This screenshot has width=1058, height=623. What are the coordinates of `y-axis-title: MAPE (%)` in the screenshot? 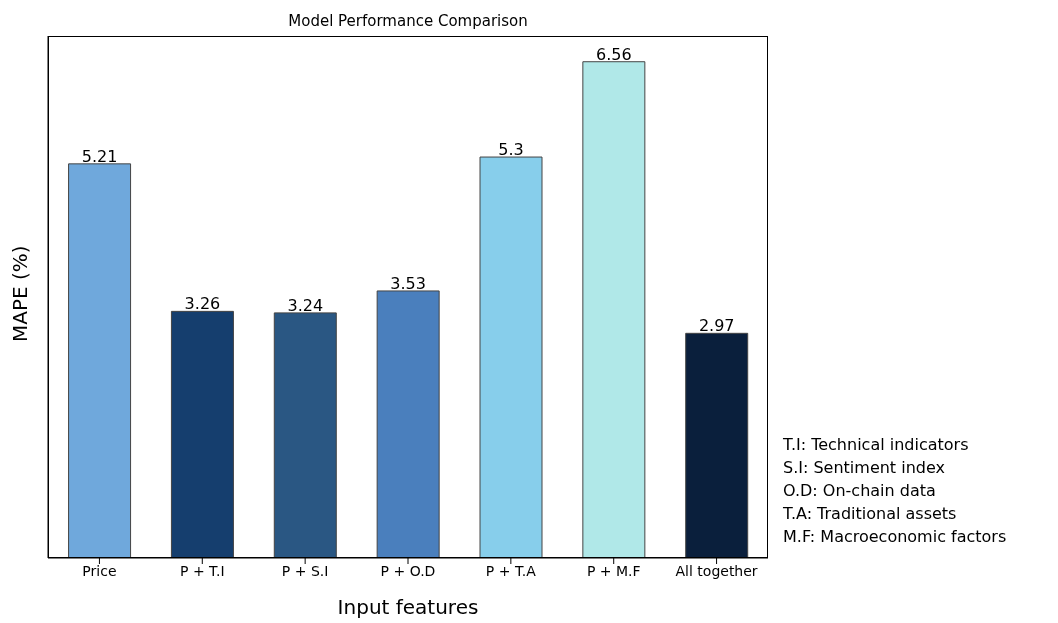 It's located at (20, 293).